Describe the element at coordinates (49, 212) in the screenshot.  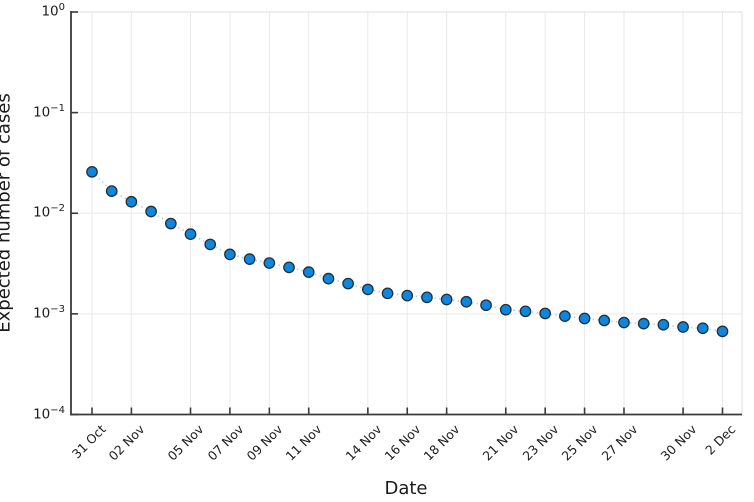
I see `y-axis-tick-label: 10⁻²` at that location.